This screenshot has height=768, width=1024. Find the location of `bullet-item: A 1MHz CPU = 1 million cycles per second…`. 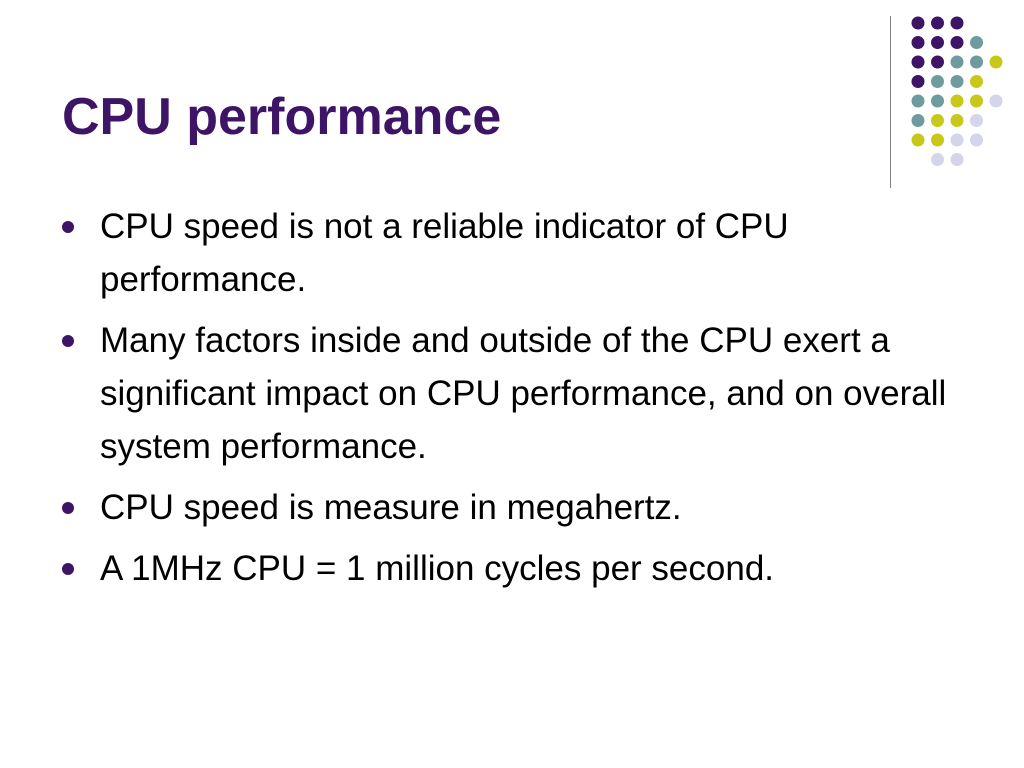

bullet-item: A 1MHz CPU = 1 million cycles per second… is located at coordinates (512, 568).